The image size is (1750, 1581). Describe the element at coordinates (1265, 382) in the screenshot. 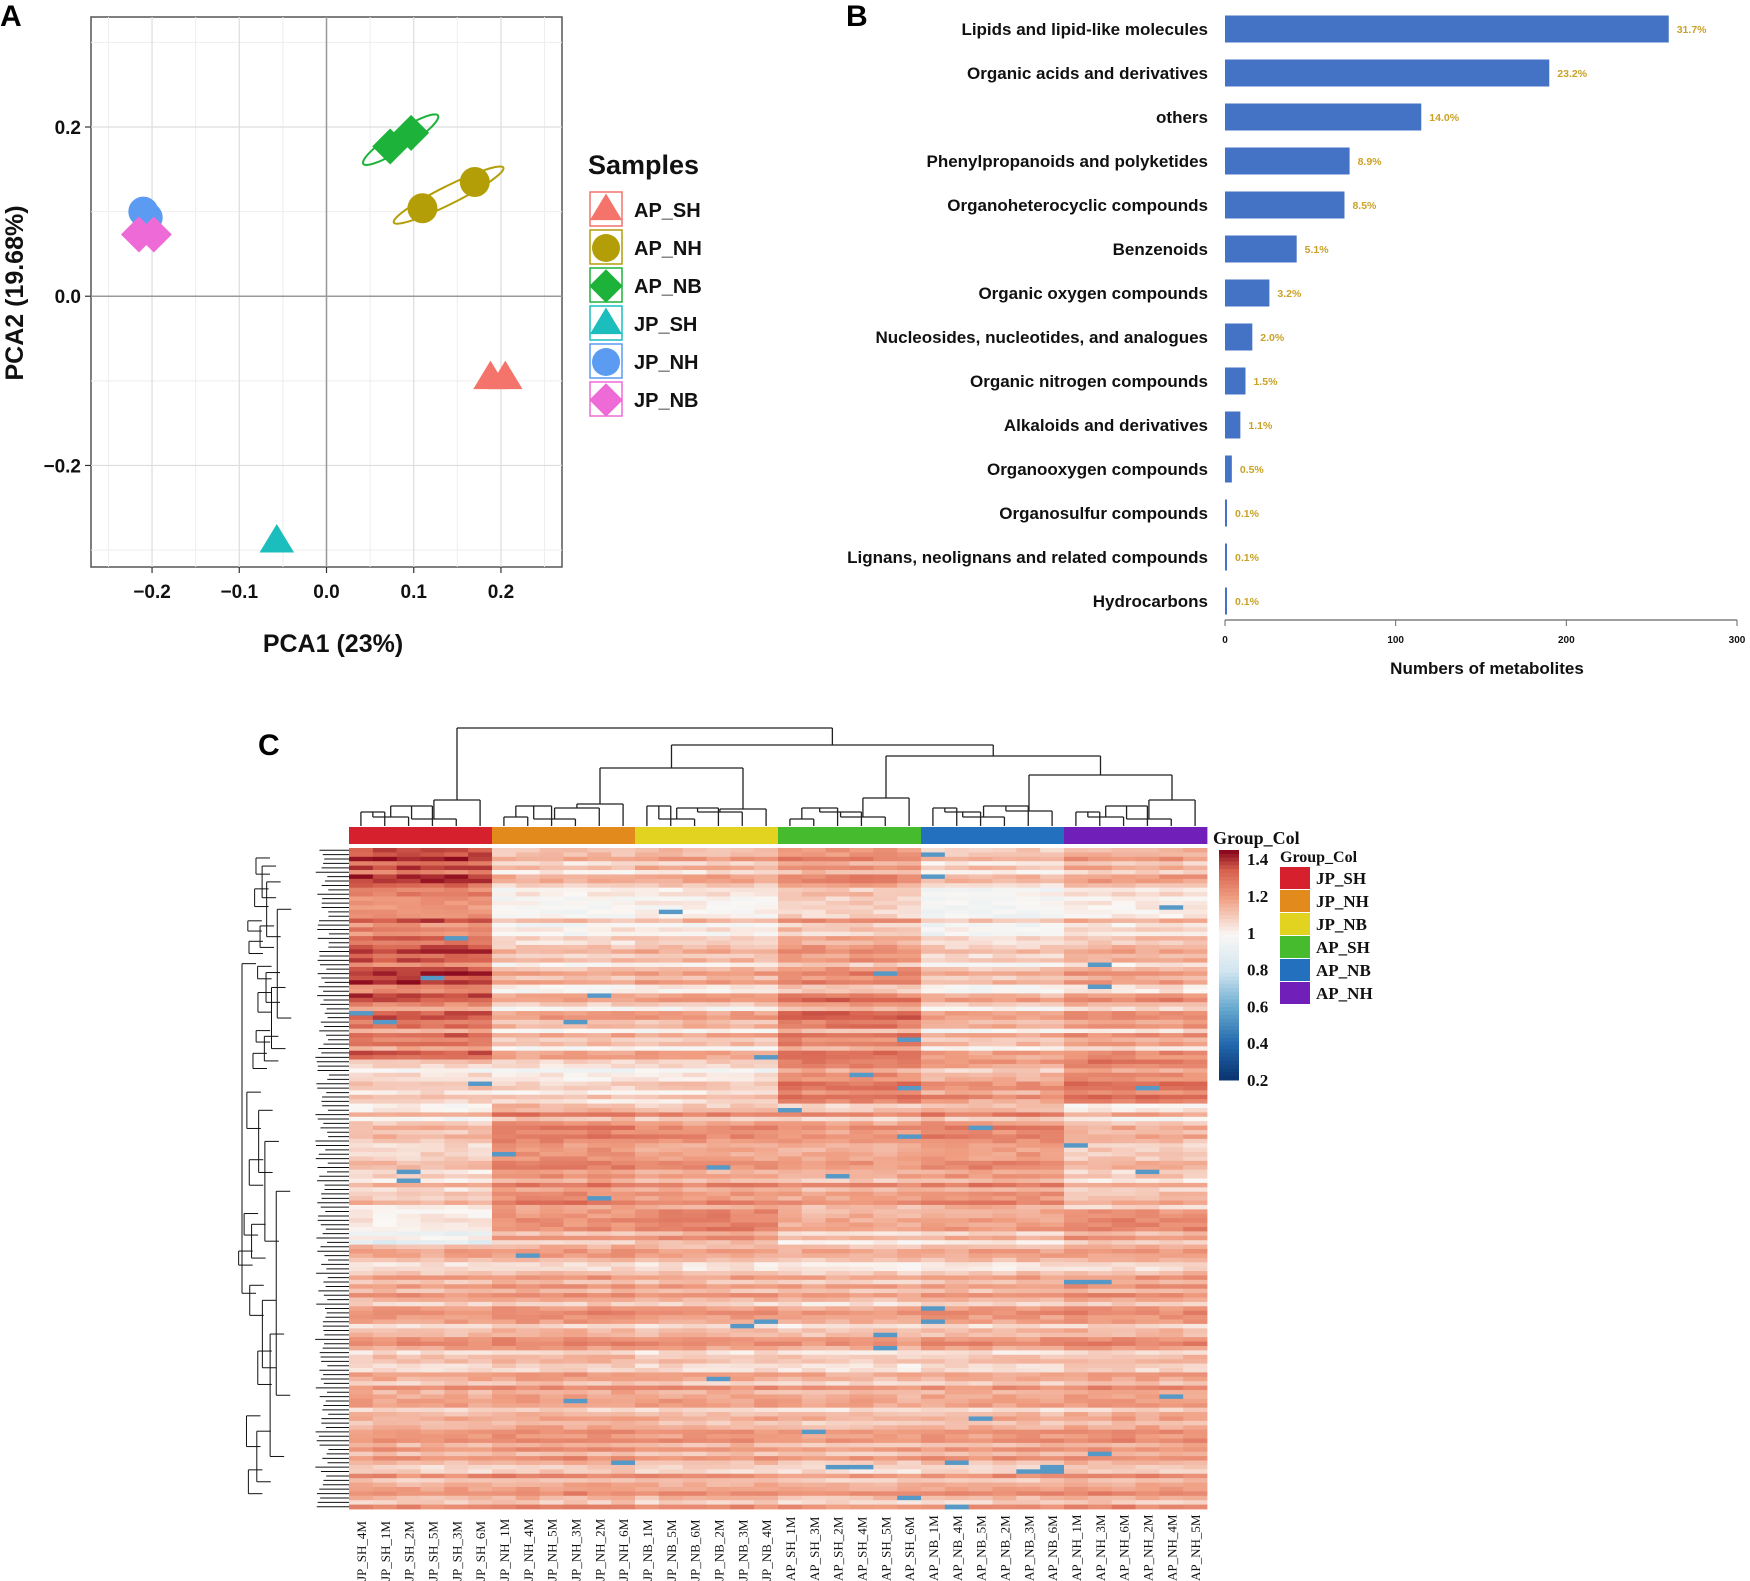

I see `bar-data-label: 1.5%` at that location.